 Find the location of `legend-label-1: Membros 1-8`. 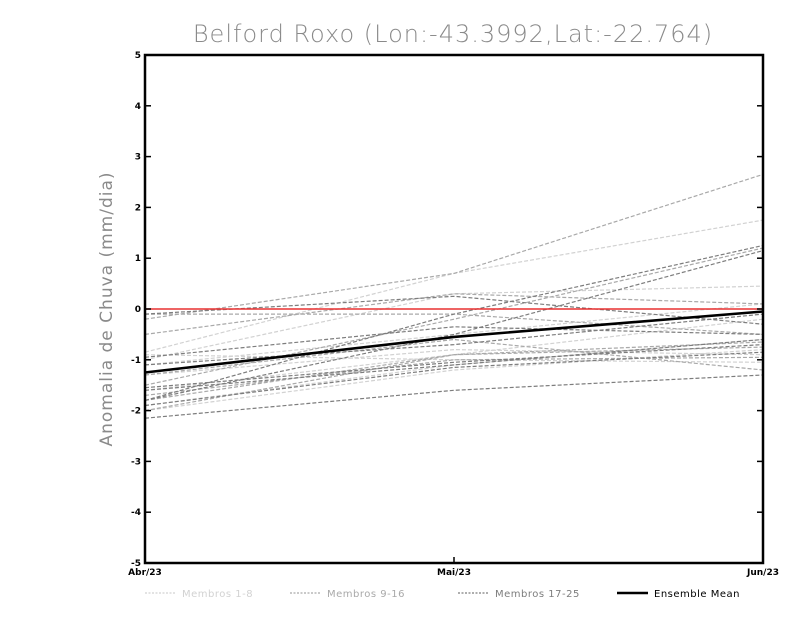

legend-label-1: Membros 1-8 is located at coordinates (217, 594).